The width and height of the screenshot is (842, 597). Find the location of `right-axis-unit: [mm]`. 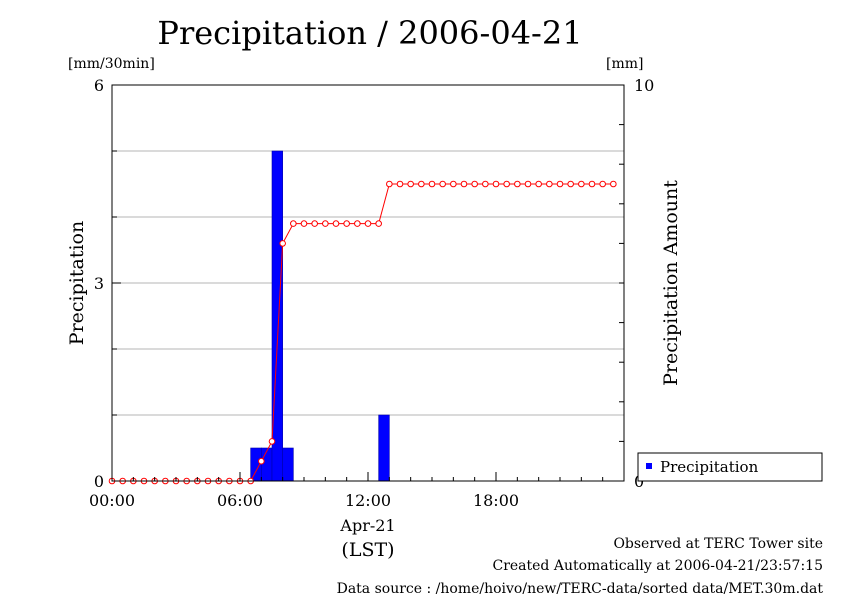

right-axis-unit: [mm] is located at coordinates (625, 64).